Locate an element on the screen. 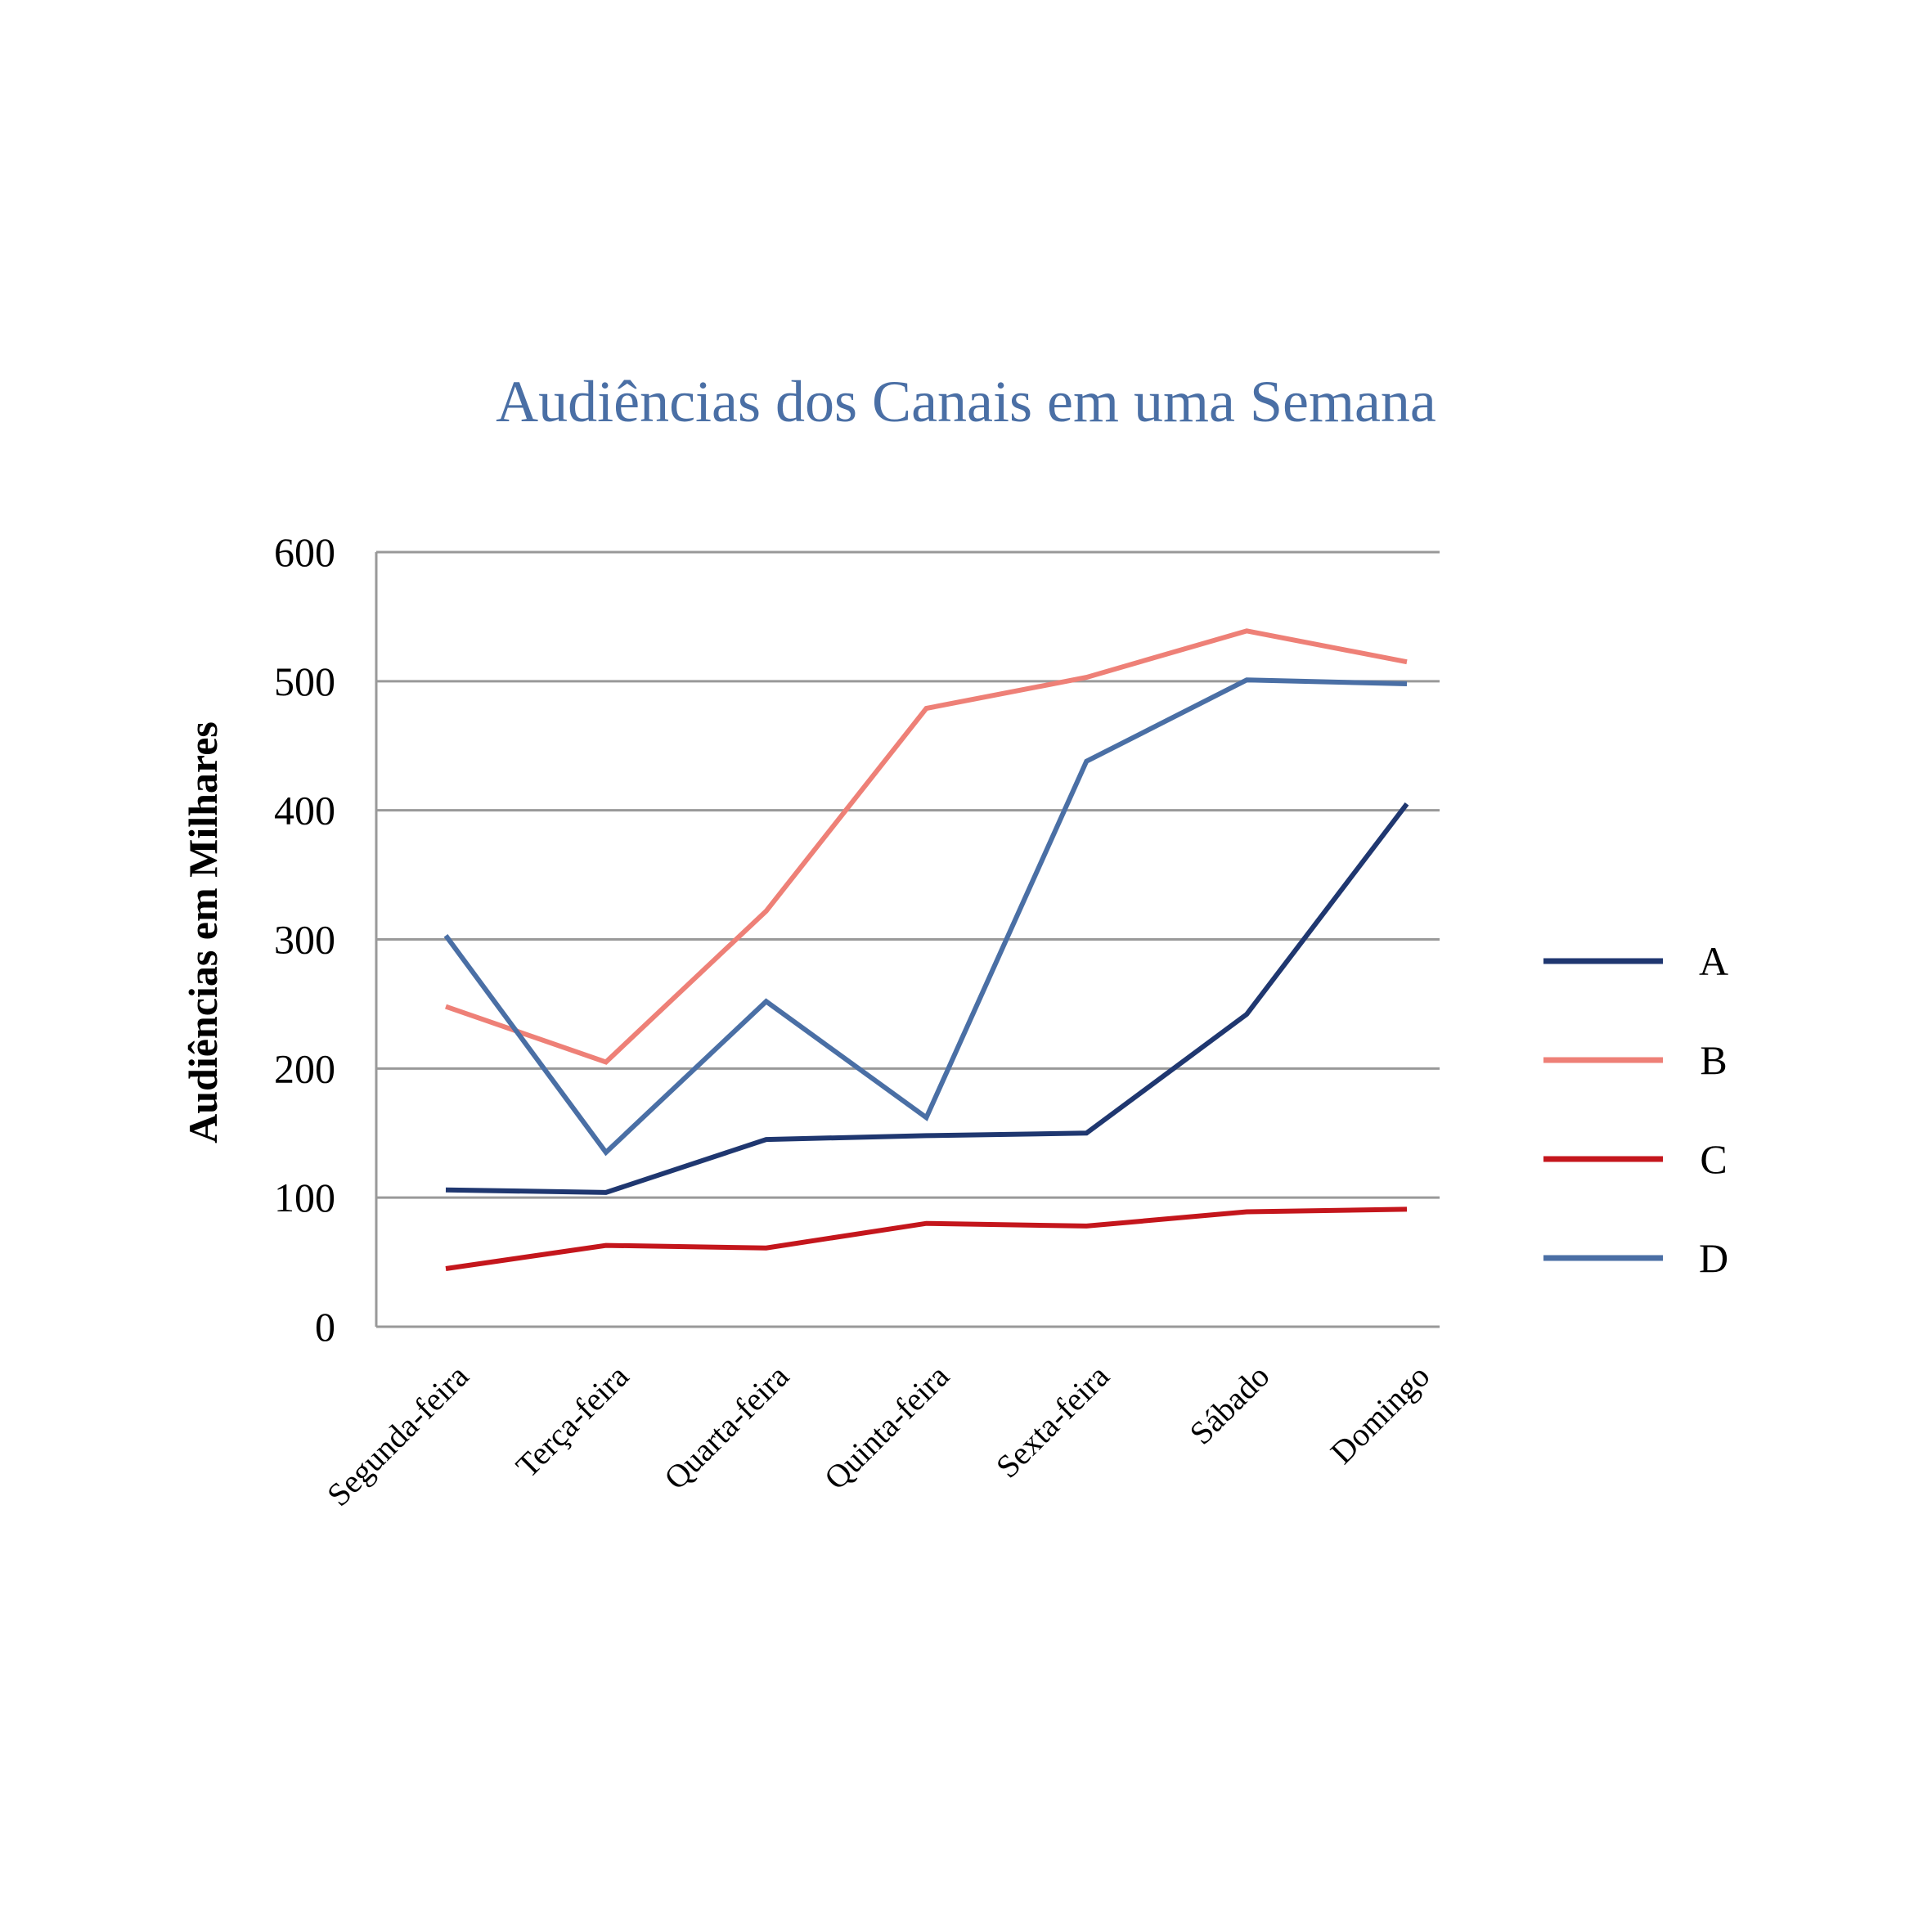  y-tick-label-300: 300 is located at coordinates (305, 940).